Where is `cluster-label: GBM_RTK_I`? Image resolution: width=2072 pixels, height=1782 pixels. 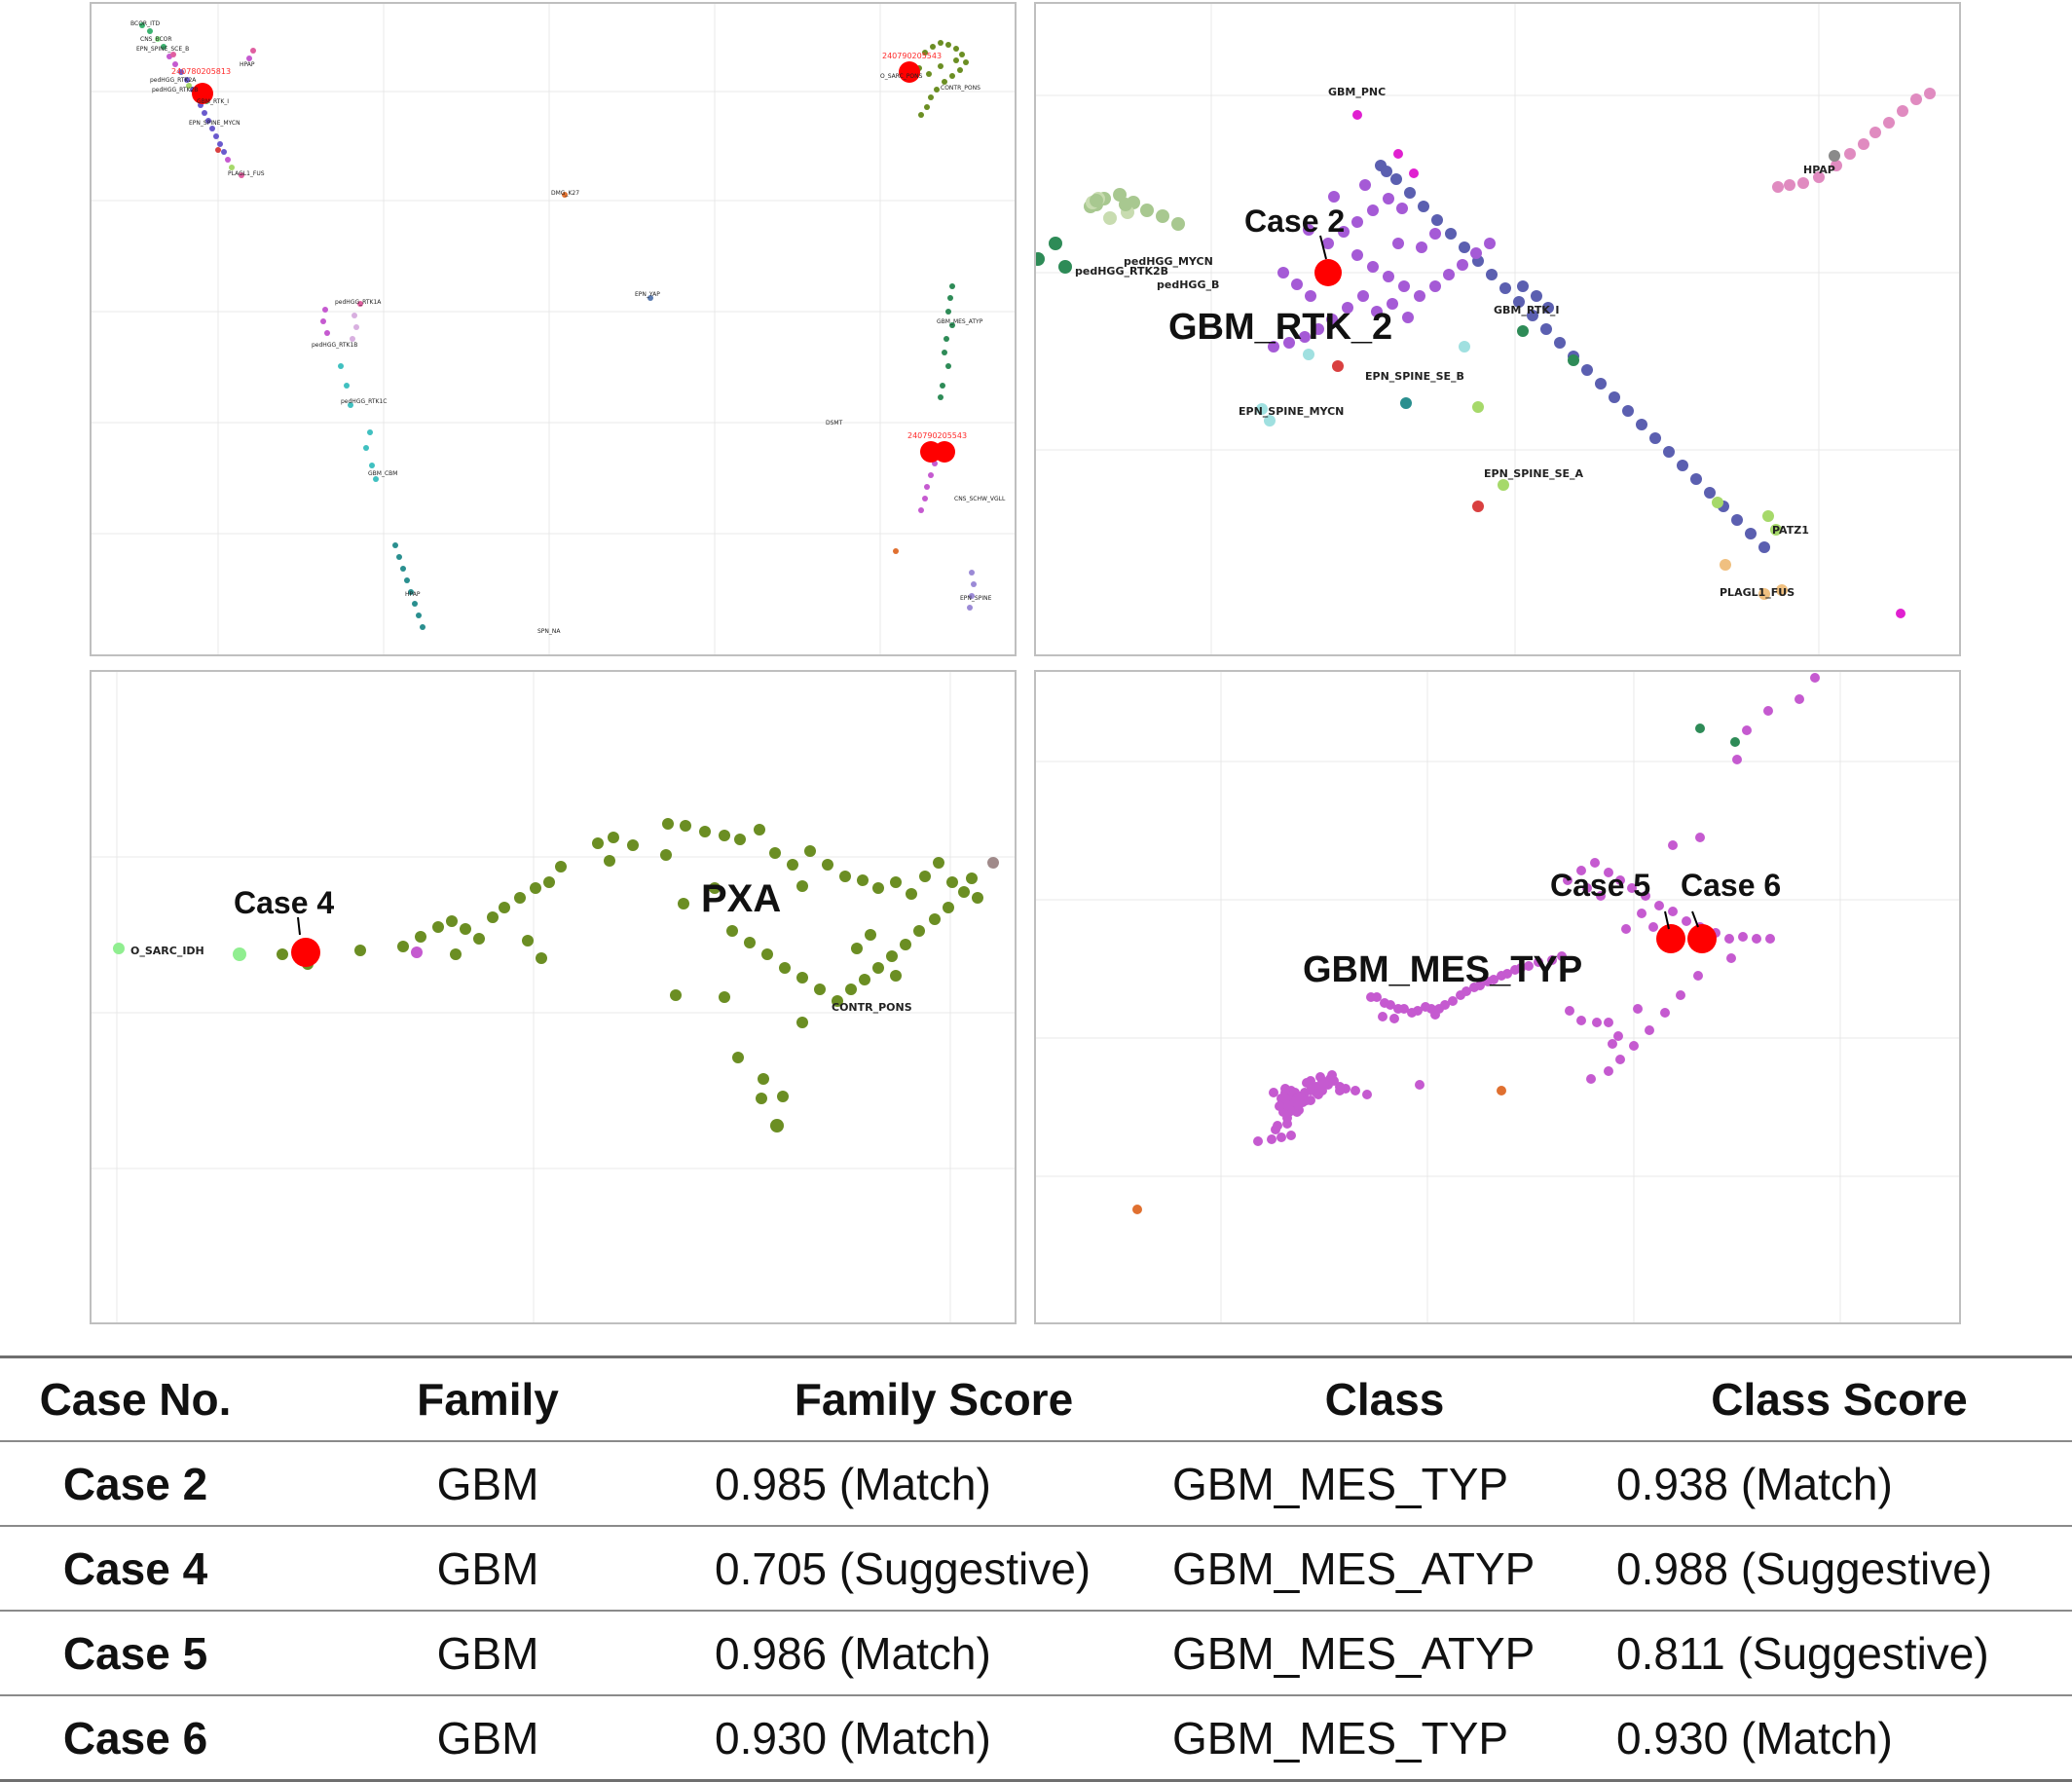
cluster-label: GBM_RTK_I is located at coordinates (1526, 310).